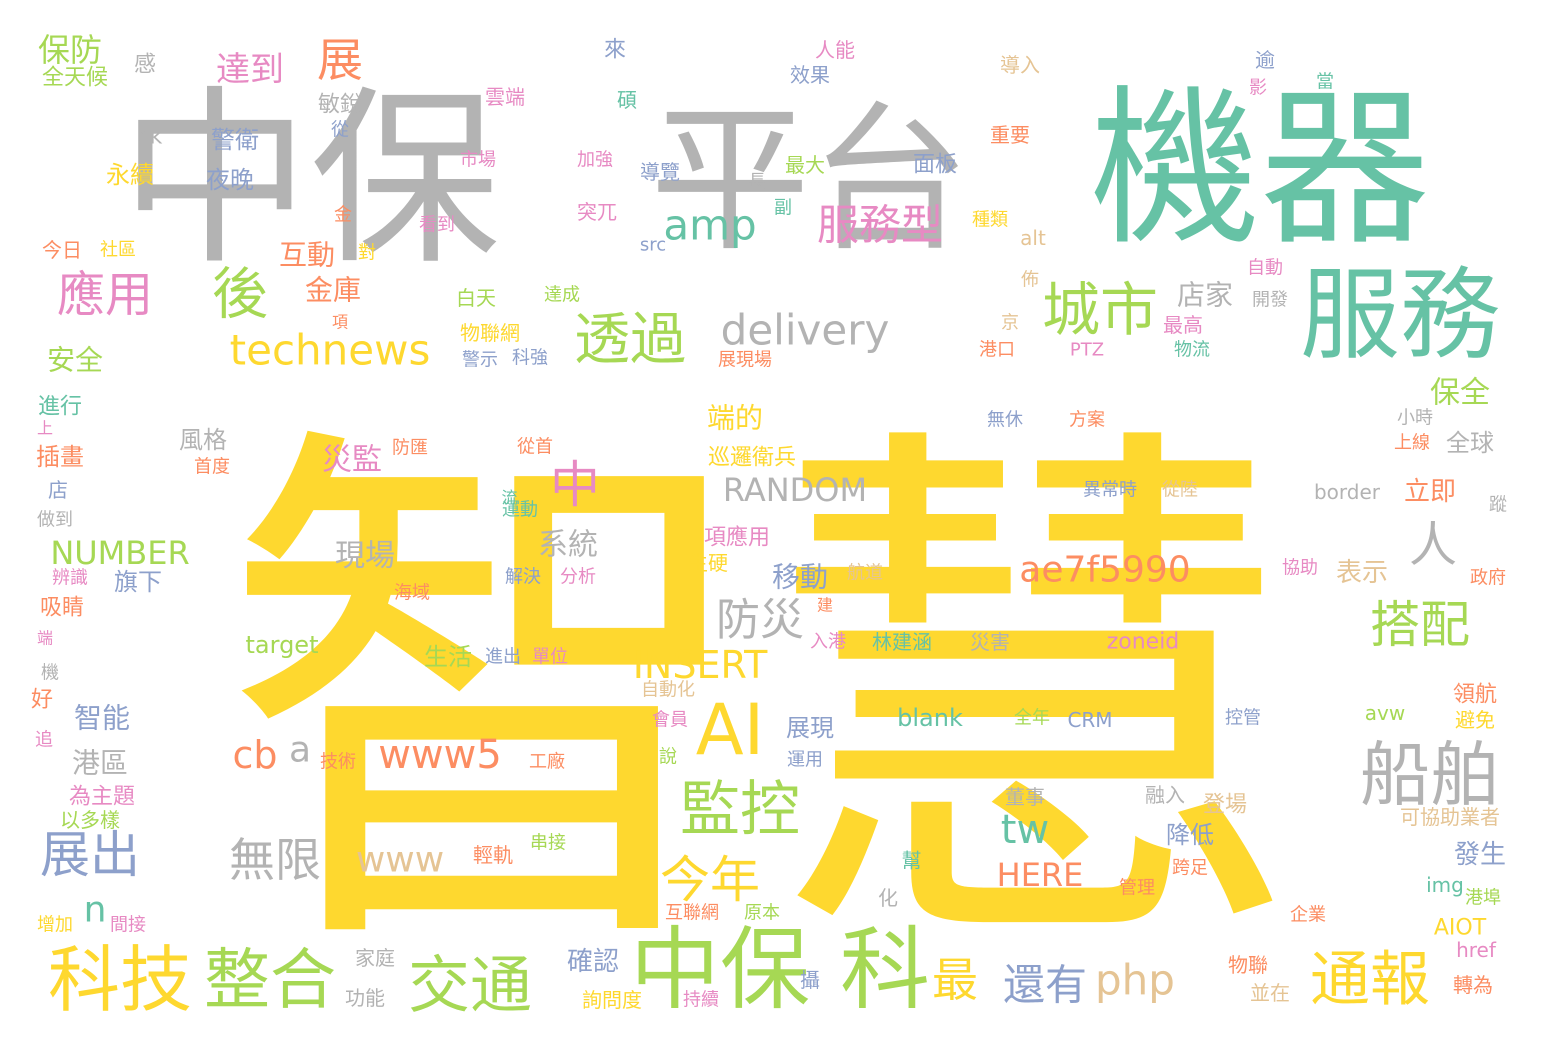 This screenshot has height=1052, width=1548. Describe the element at coordinates (235, 140) in the screenshot. I see `word-54: 警衛` at that location.